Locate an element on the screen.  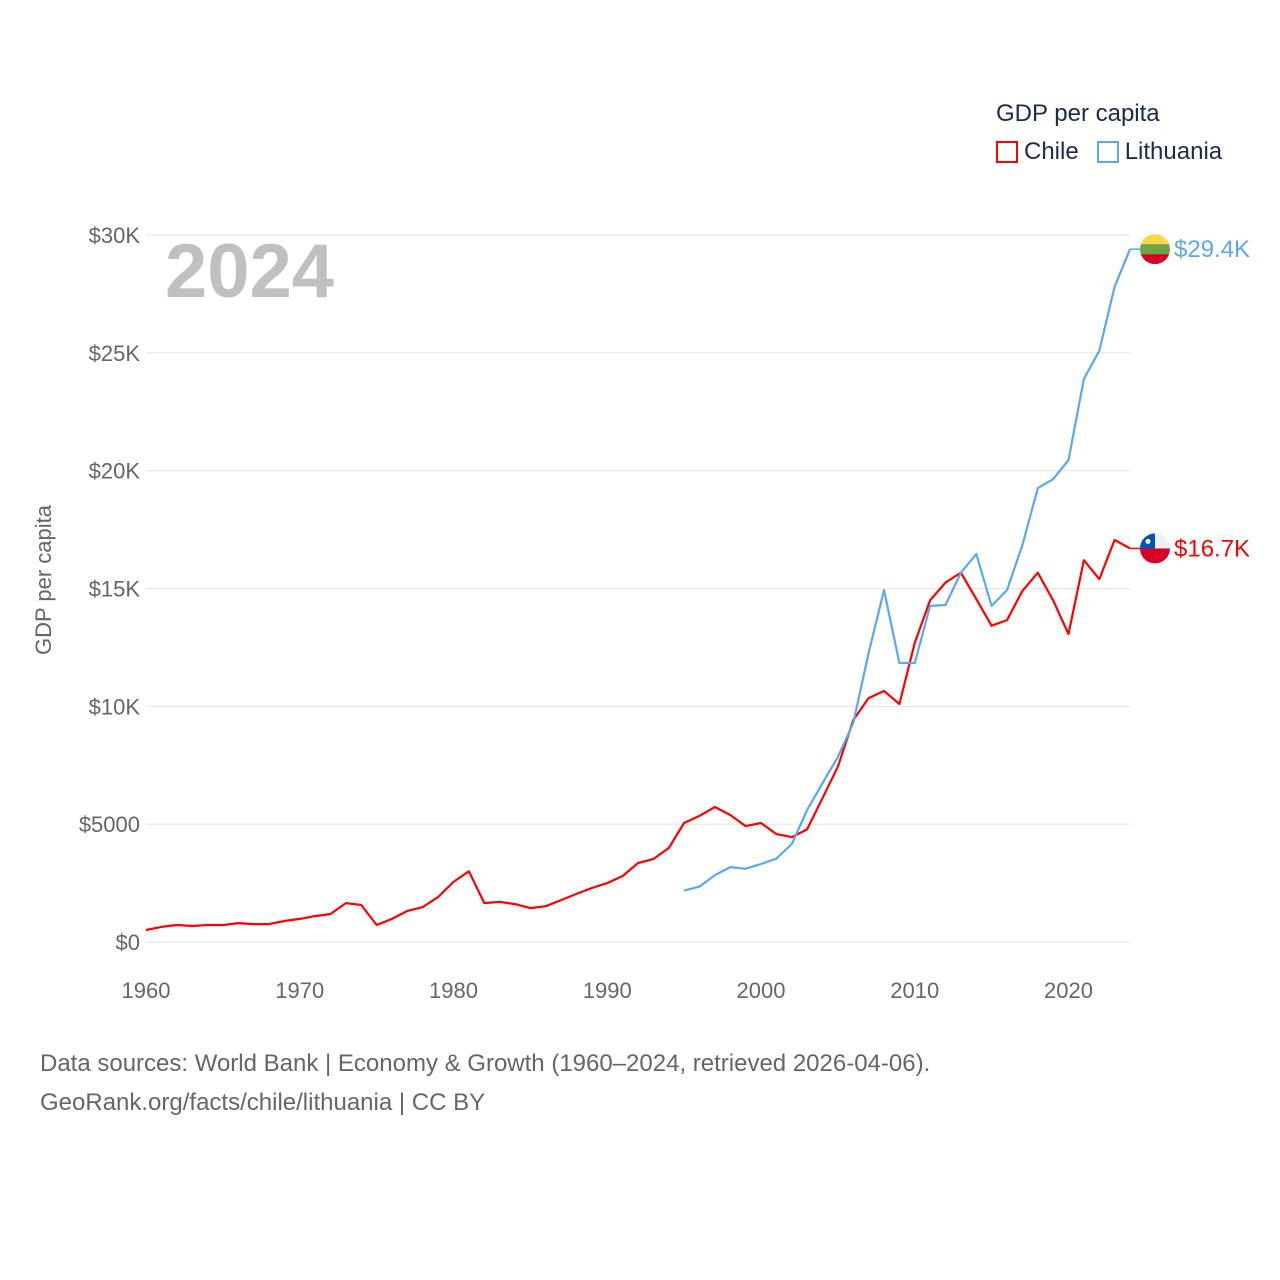
legend-label: Lithuania is located at coordinates (1173, 151).